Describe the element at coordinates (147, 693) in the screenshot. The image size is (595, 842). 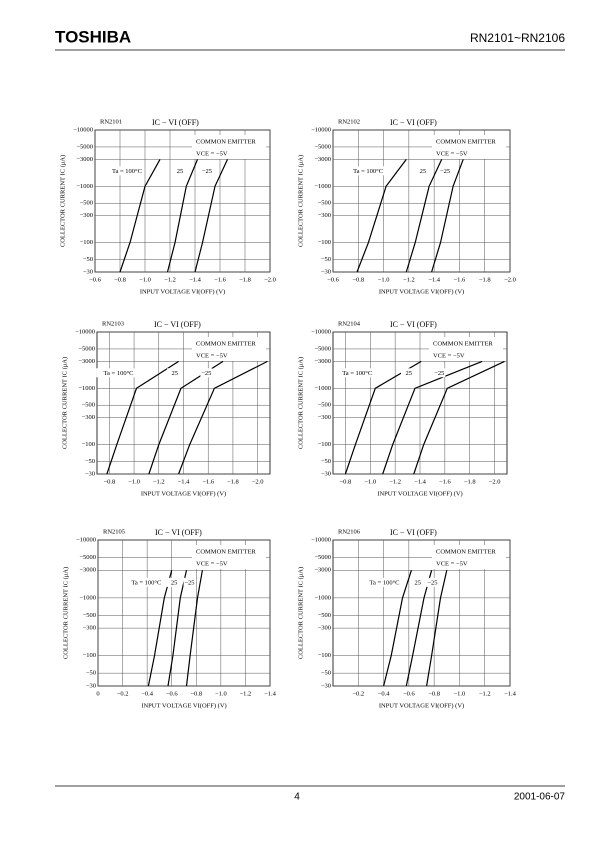
I see `x-tick-label: −0.4` at that location.